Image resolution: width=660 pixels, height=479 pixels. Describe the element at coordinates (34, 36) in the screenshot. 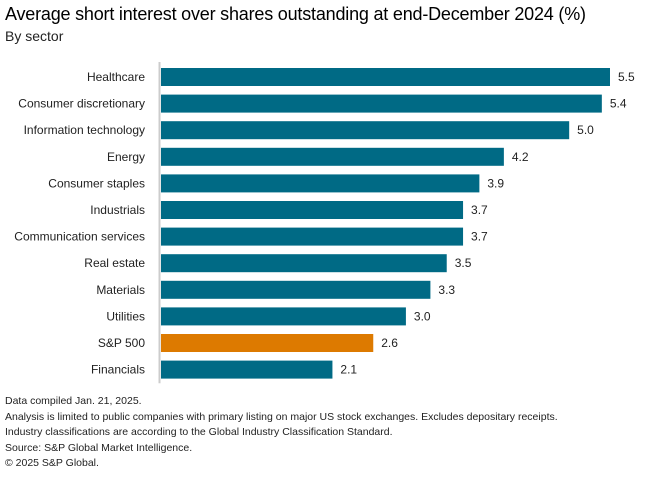

I see `chart-subtitle: By sector` at that location.